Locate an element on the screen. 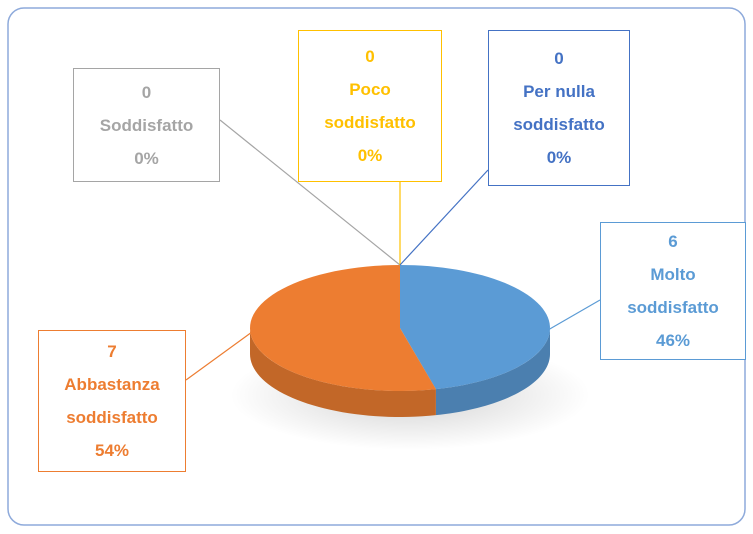 The height and width of the screenshot is (534, 753). data-label-category: Poco soddisfatto is located at coordinates (370, 106).